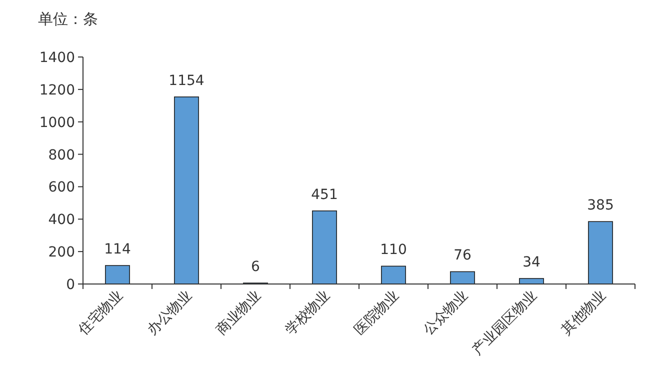 The width and height of the screenshot is (657, 388). Describe the element at coordinates (463, 256) in the screenshot. I see `data-label: 76` at that location.